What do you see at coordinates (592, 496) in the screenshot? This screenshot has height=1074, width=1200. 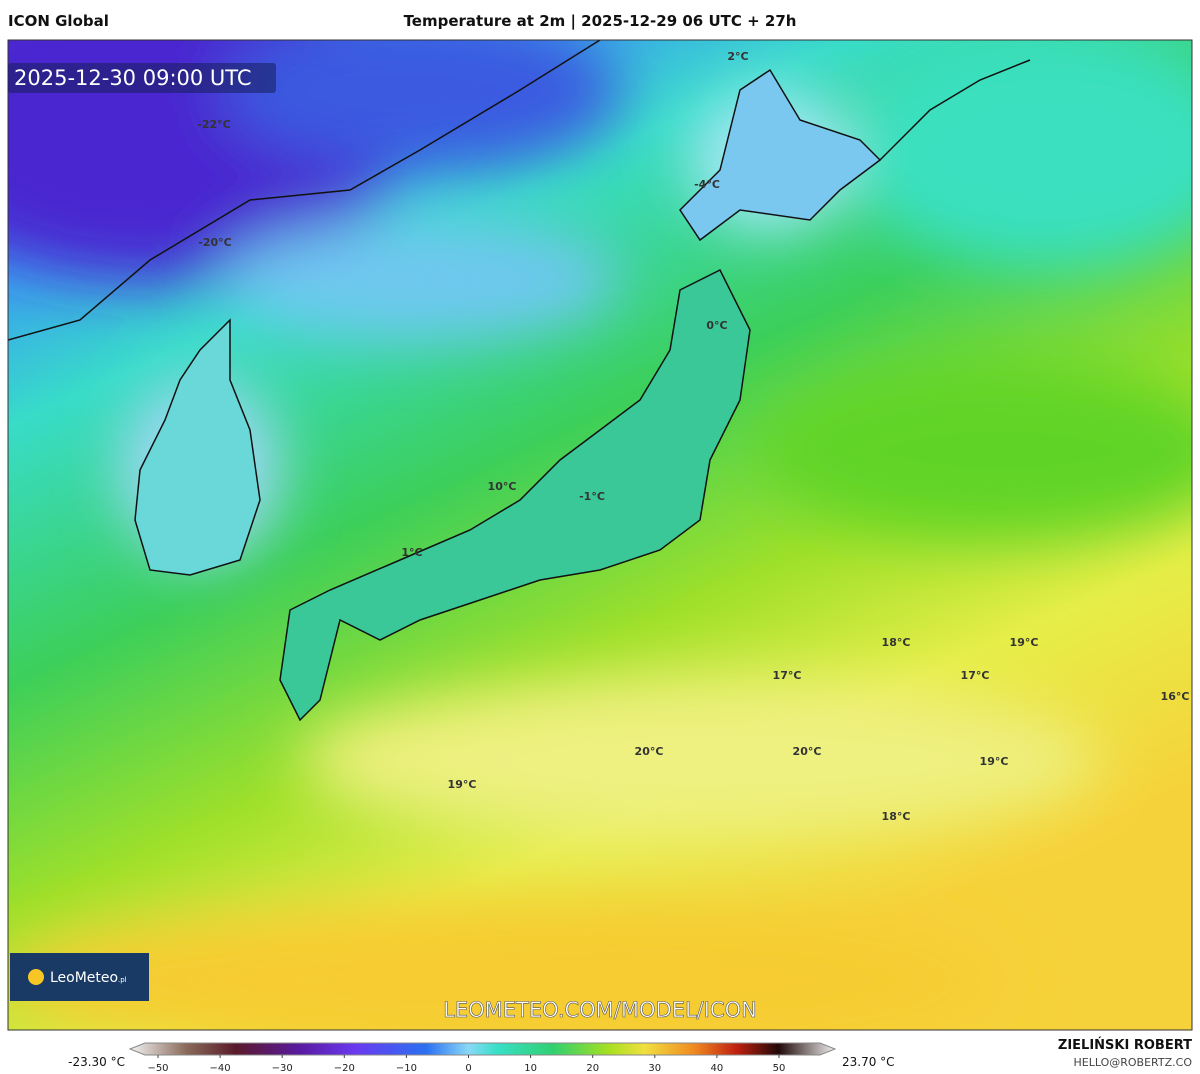 I see `temperature-label: -1°C` at bounding box center [592, 496].